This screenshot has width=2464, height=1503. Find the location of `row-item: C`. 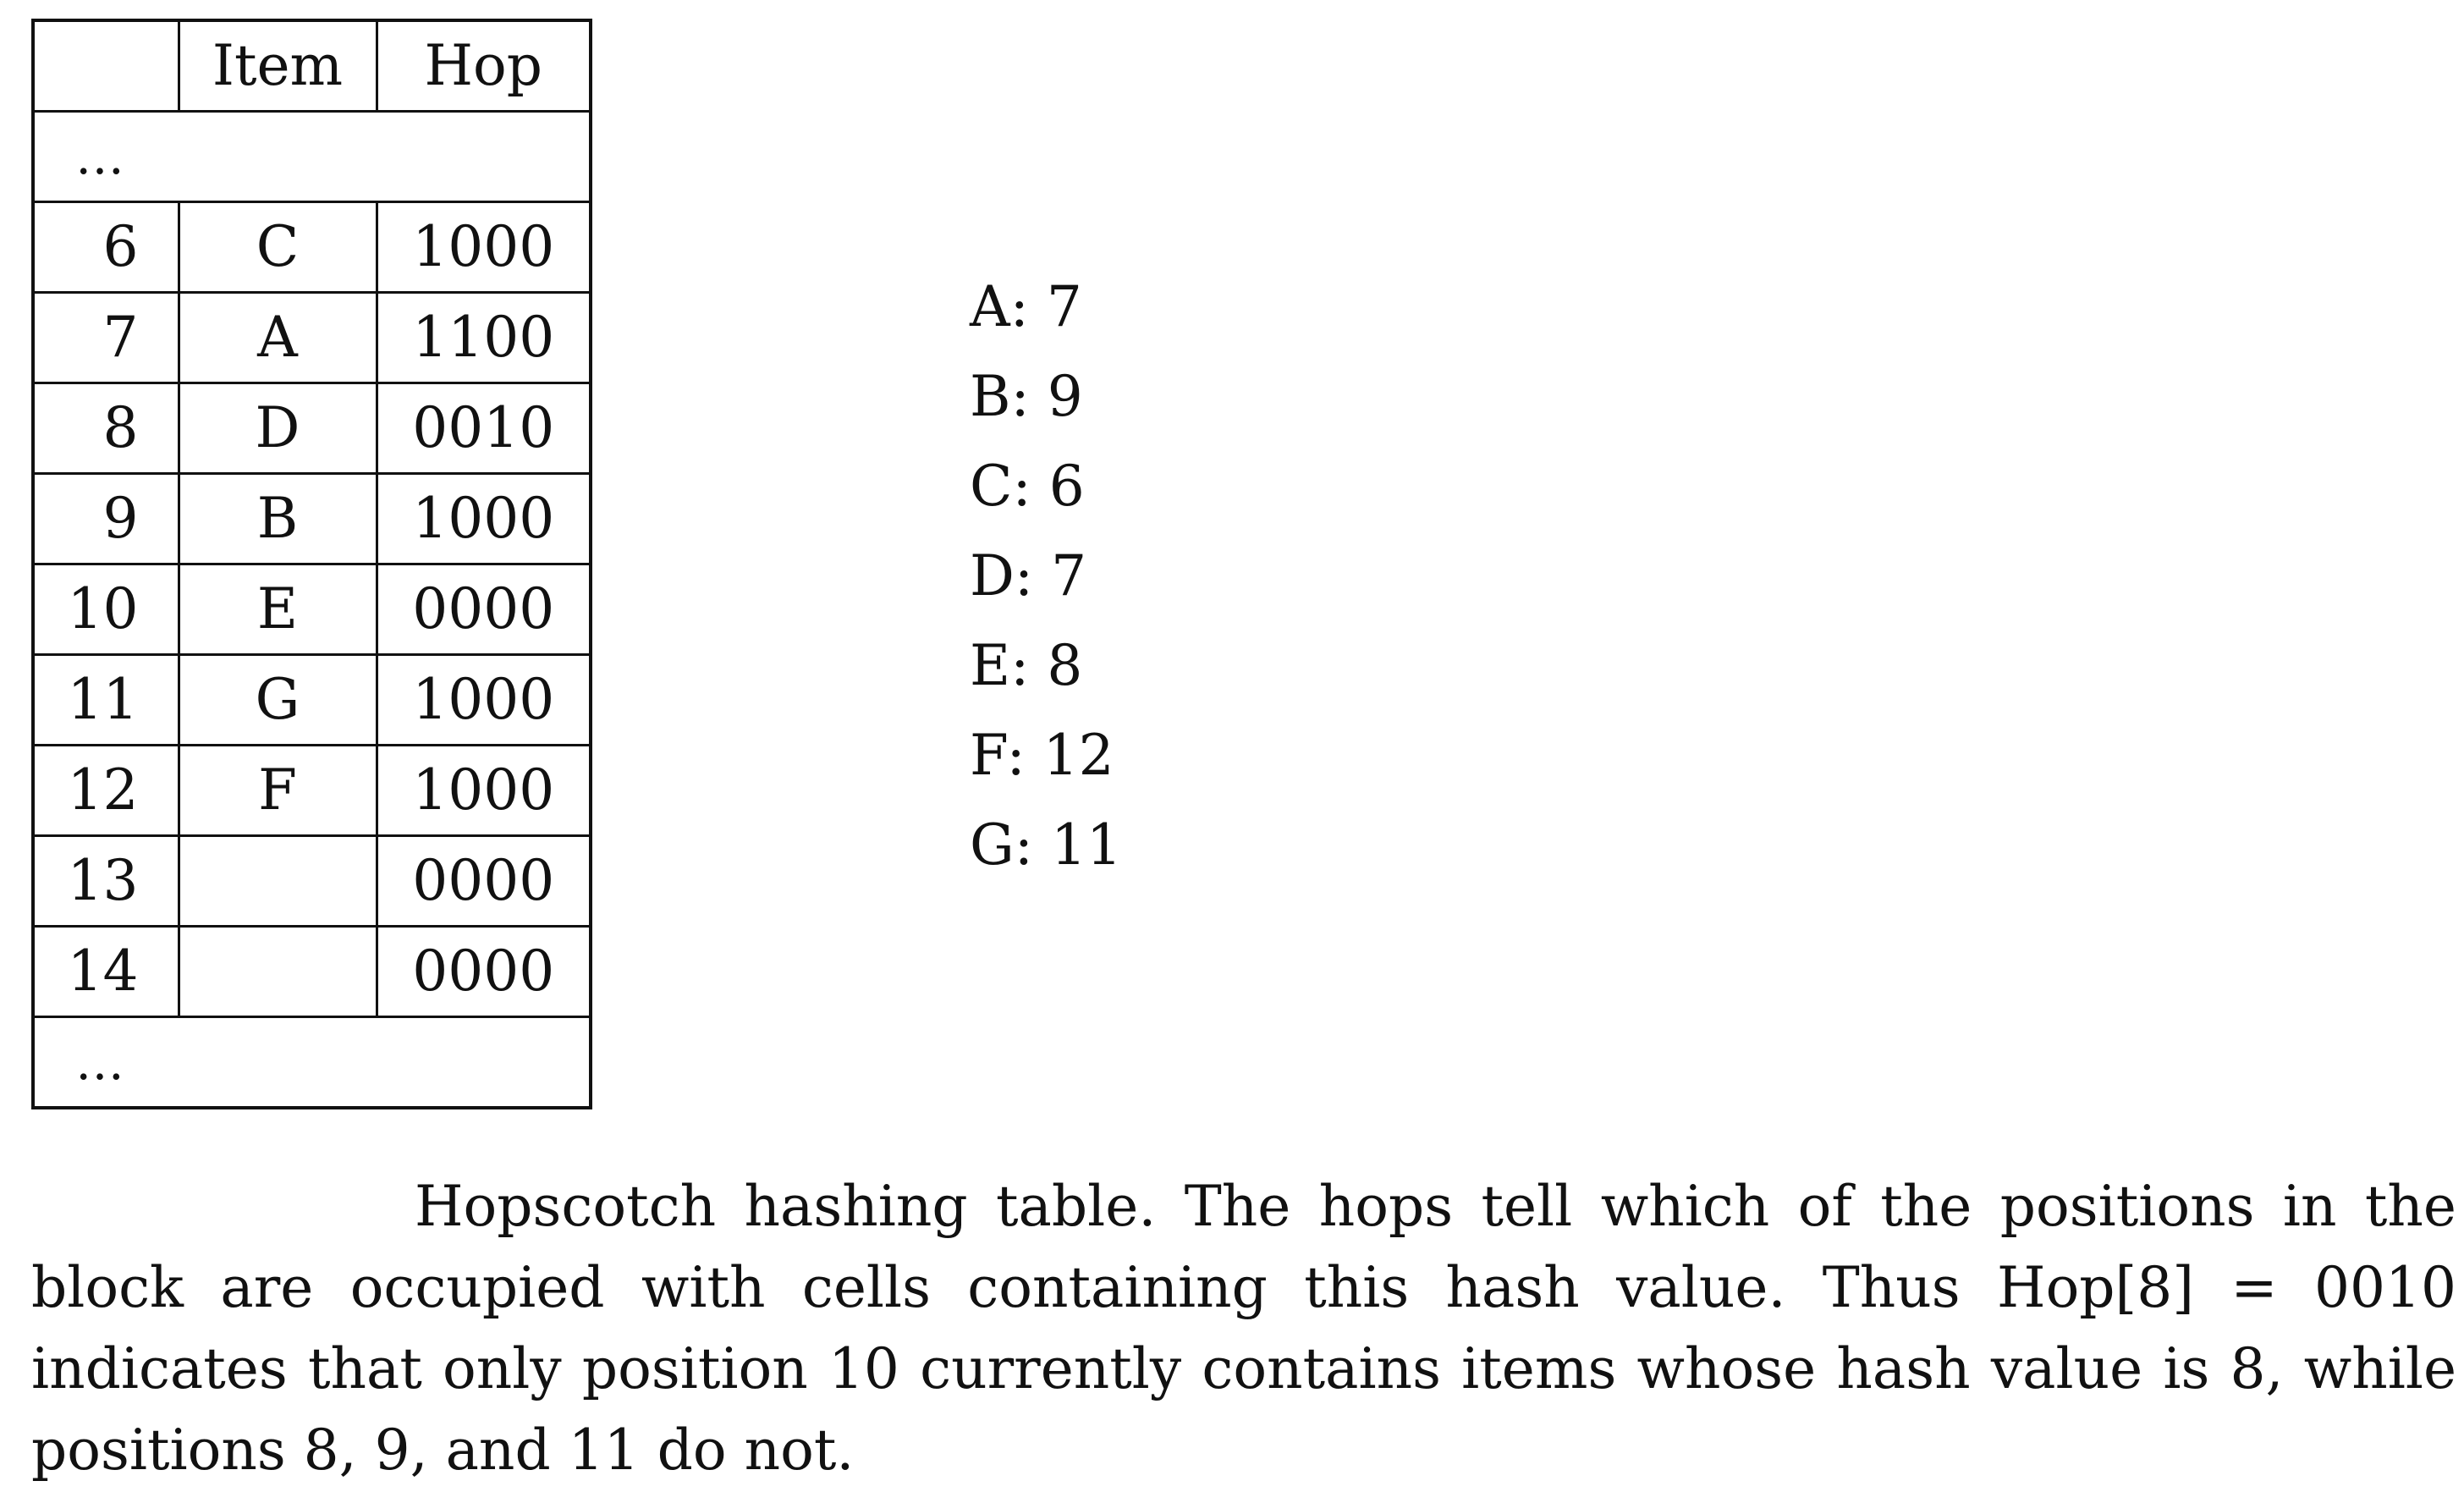

row-item: C is located at coordinates (278, 247).